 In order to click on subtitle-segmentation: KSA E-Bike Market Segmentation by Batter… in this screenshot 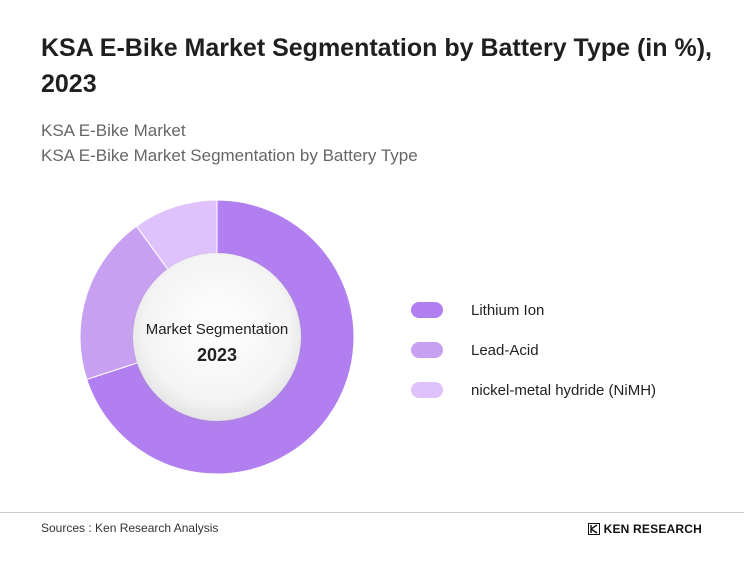, I will do `click(229, 155)`.